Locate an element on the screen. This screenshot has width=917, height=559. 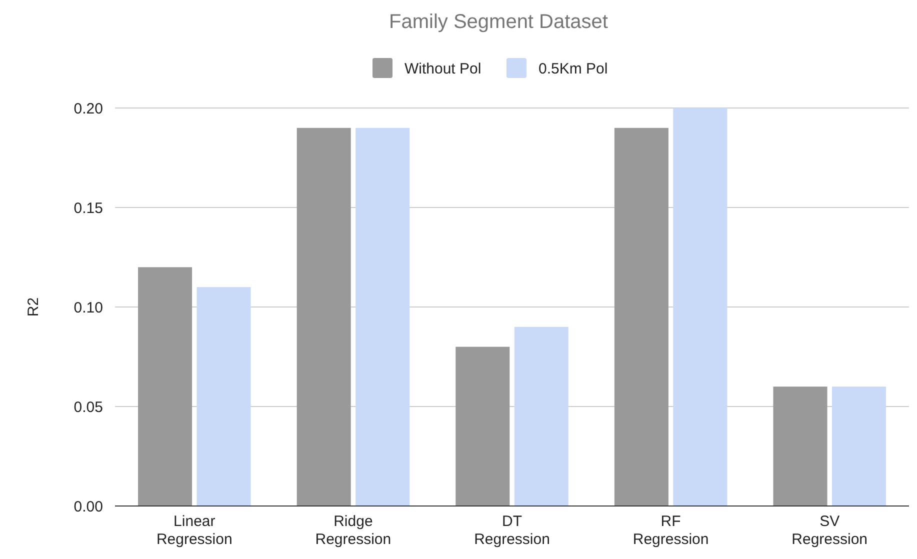
chart-title: Family Segment Dataset is located at coordinates (498, 22).